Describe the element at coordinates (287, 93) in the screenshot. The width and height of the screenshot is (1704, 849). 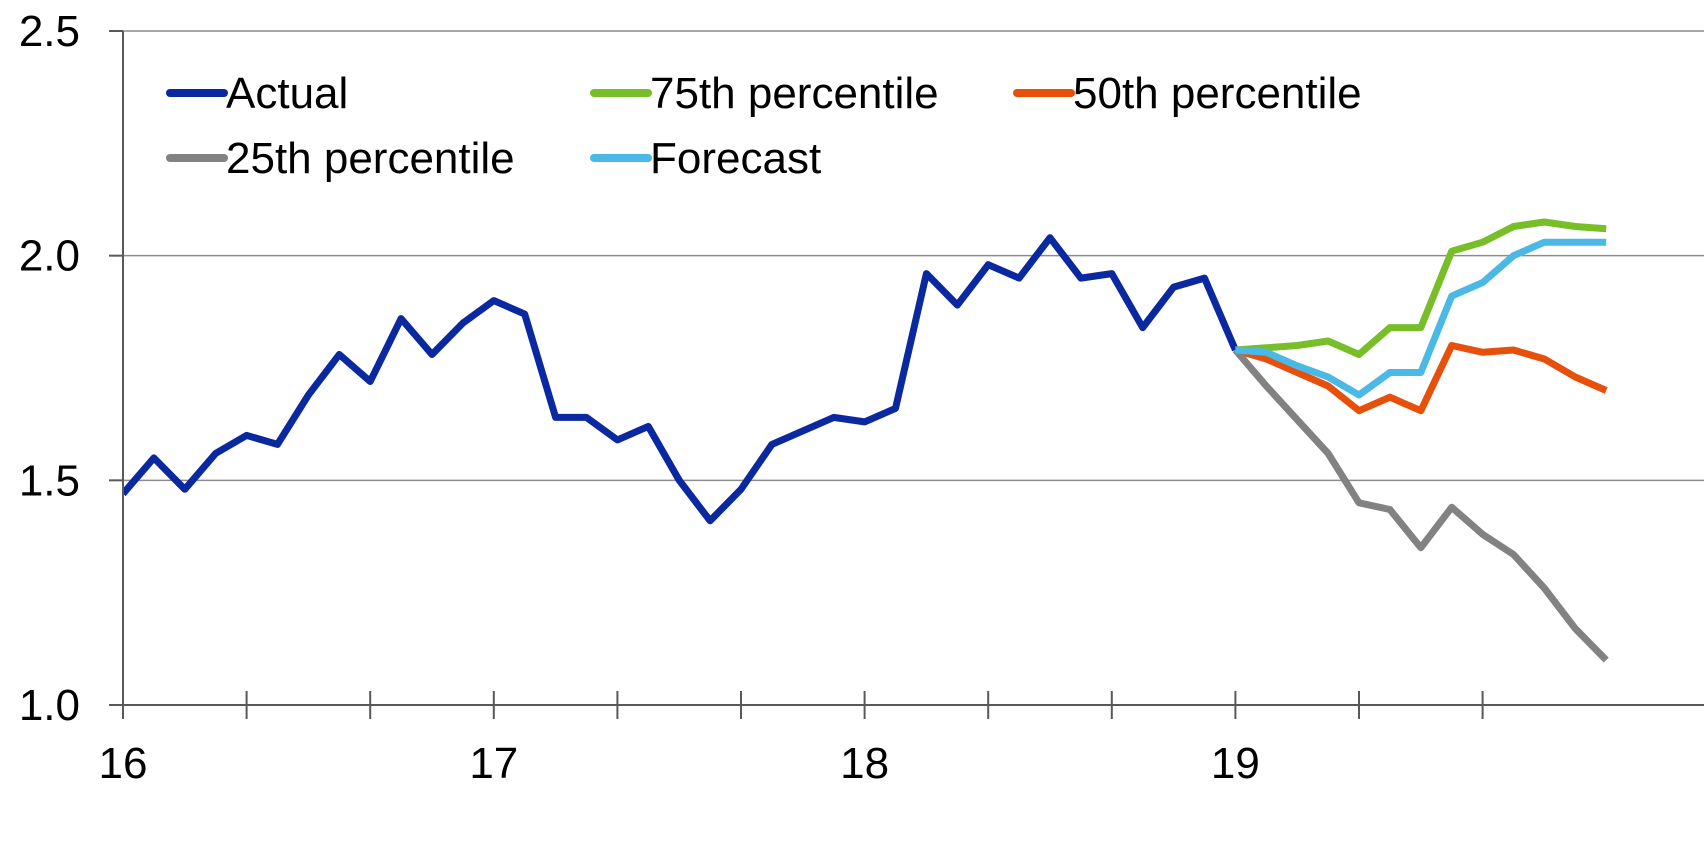
I see `legend-label: Actual` at that location.